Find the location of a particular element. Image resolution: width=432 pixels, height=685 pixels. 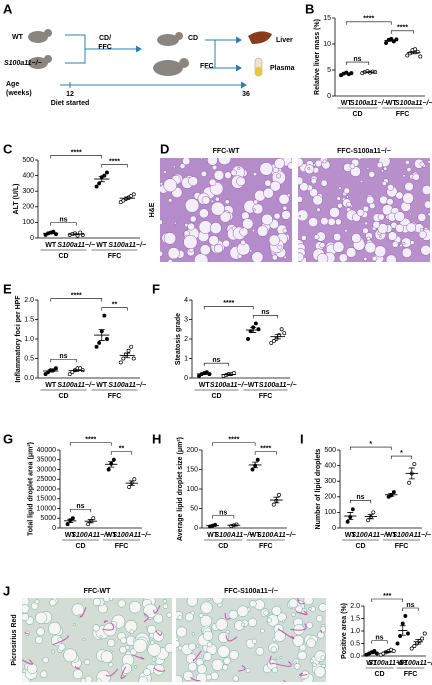

y-tick-label: 25000 is located at coordinates (47, 479).